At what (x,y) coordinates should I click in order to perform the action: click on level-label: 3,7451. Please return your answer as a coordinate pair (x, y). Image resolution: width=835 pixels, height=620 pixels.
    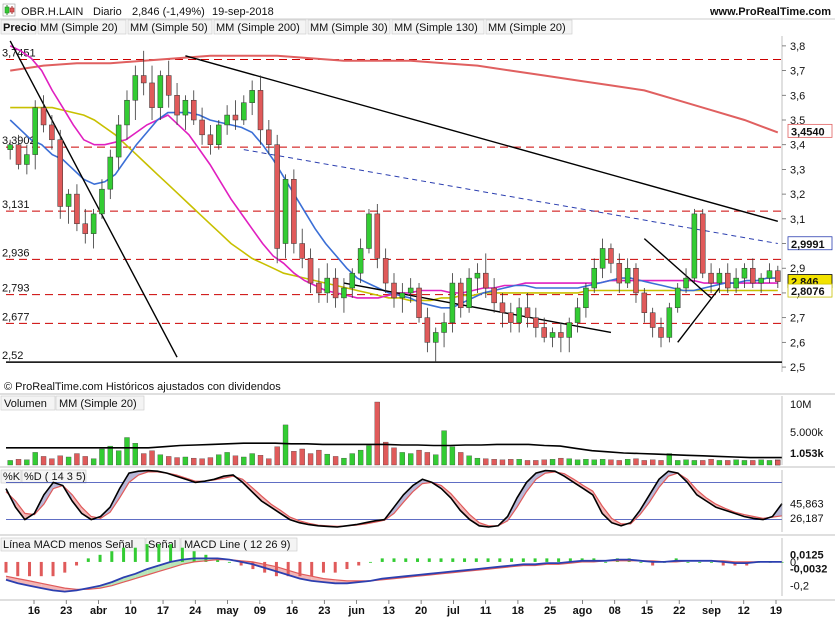
    Looking at the image, I should click on (19, 53).